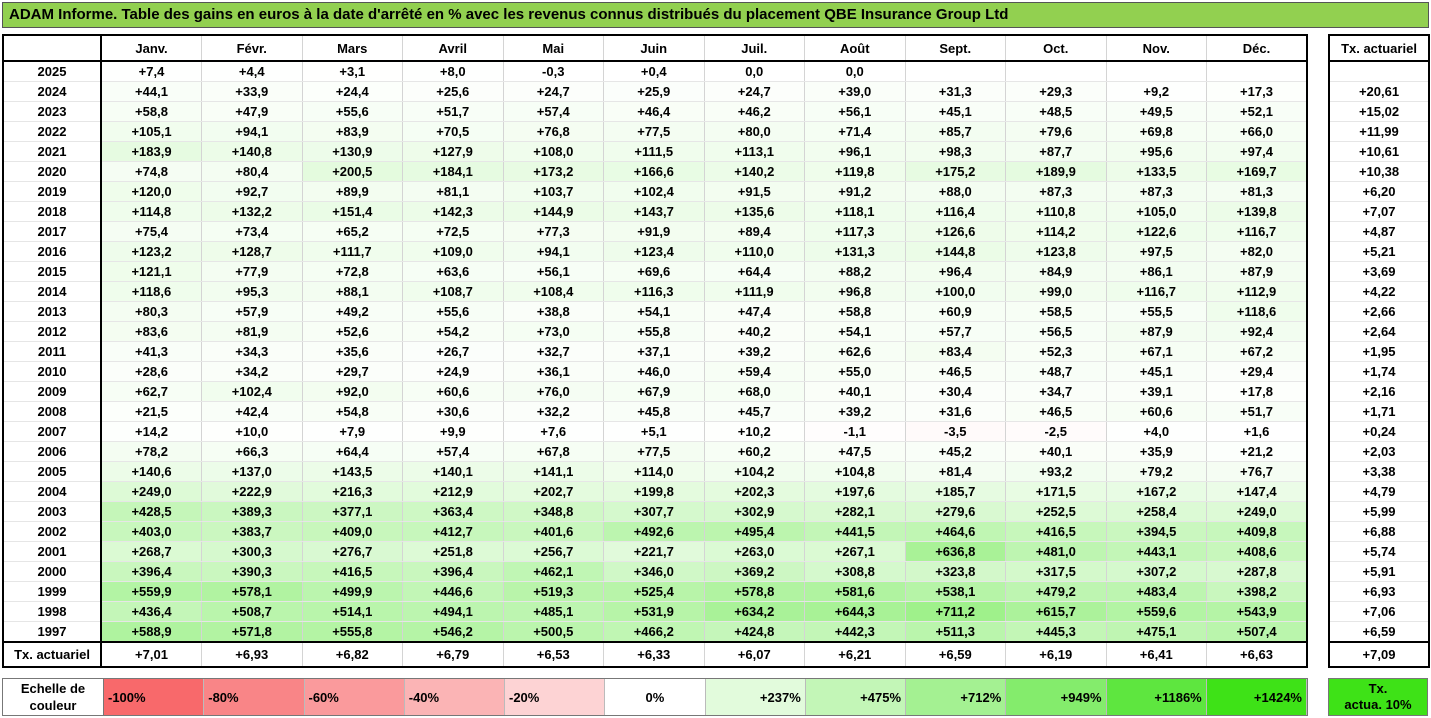 This screenshot has width=1431, height=718. I want to click on gain-cell: +173,2, so click(553, 171).